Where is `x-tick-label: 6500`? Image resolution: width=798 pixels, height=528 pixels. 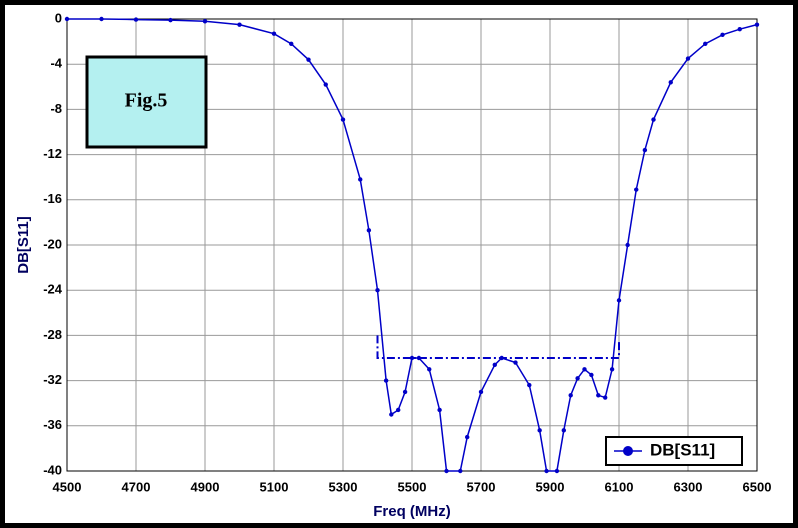 x-tick-label: 6500 is located at coordinates (757, 486).